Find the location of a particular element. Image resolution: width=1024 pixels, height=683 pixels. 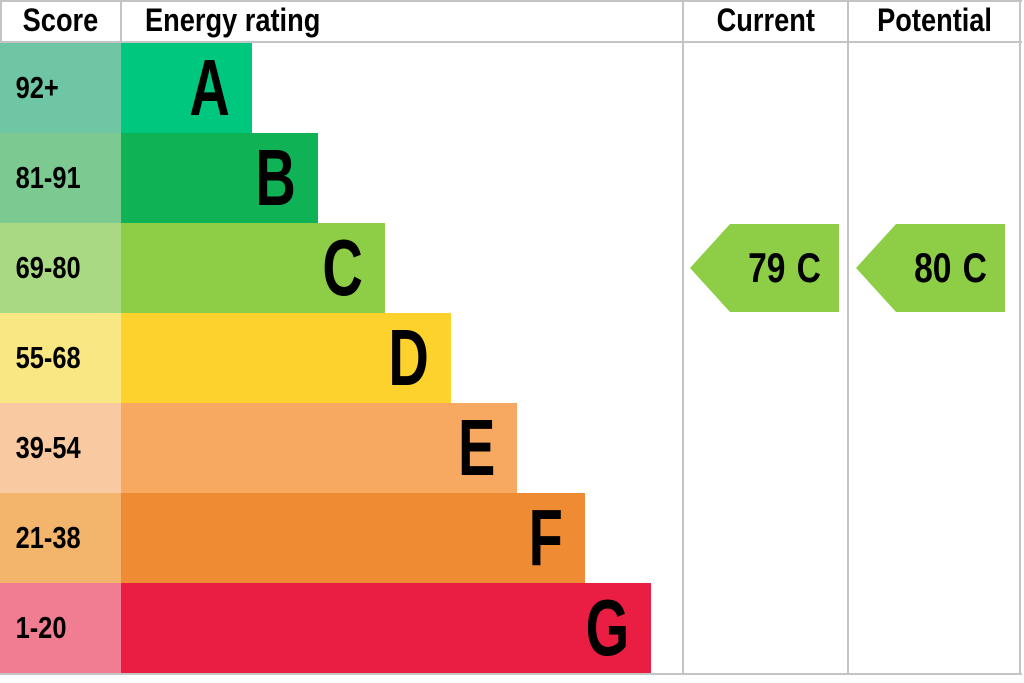

potential-rating-band: C is located at coordinates (974, 267).